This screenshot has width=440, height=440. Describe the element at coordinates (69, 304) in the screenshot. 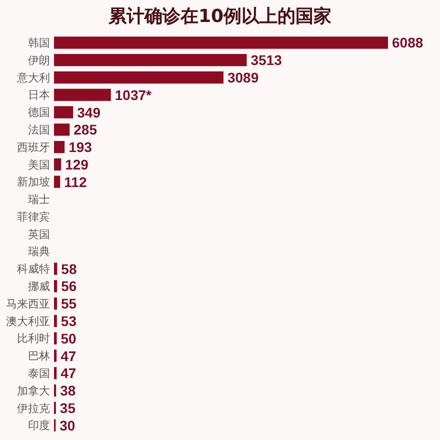

I see `data-label: 55` at that location.